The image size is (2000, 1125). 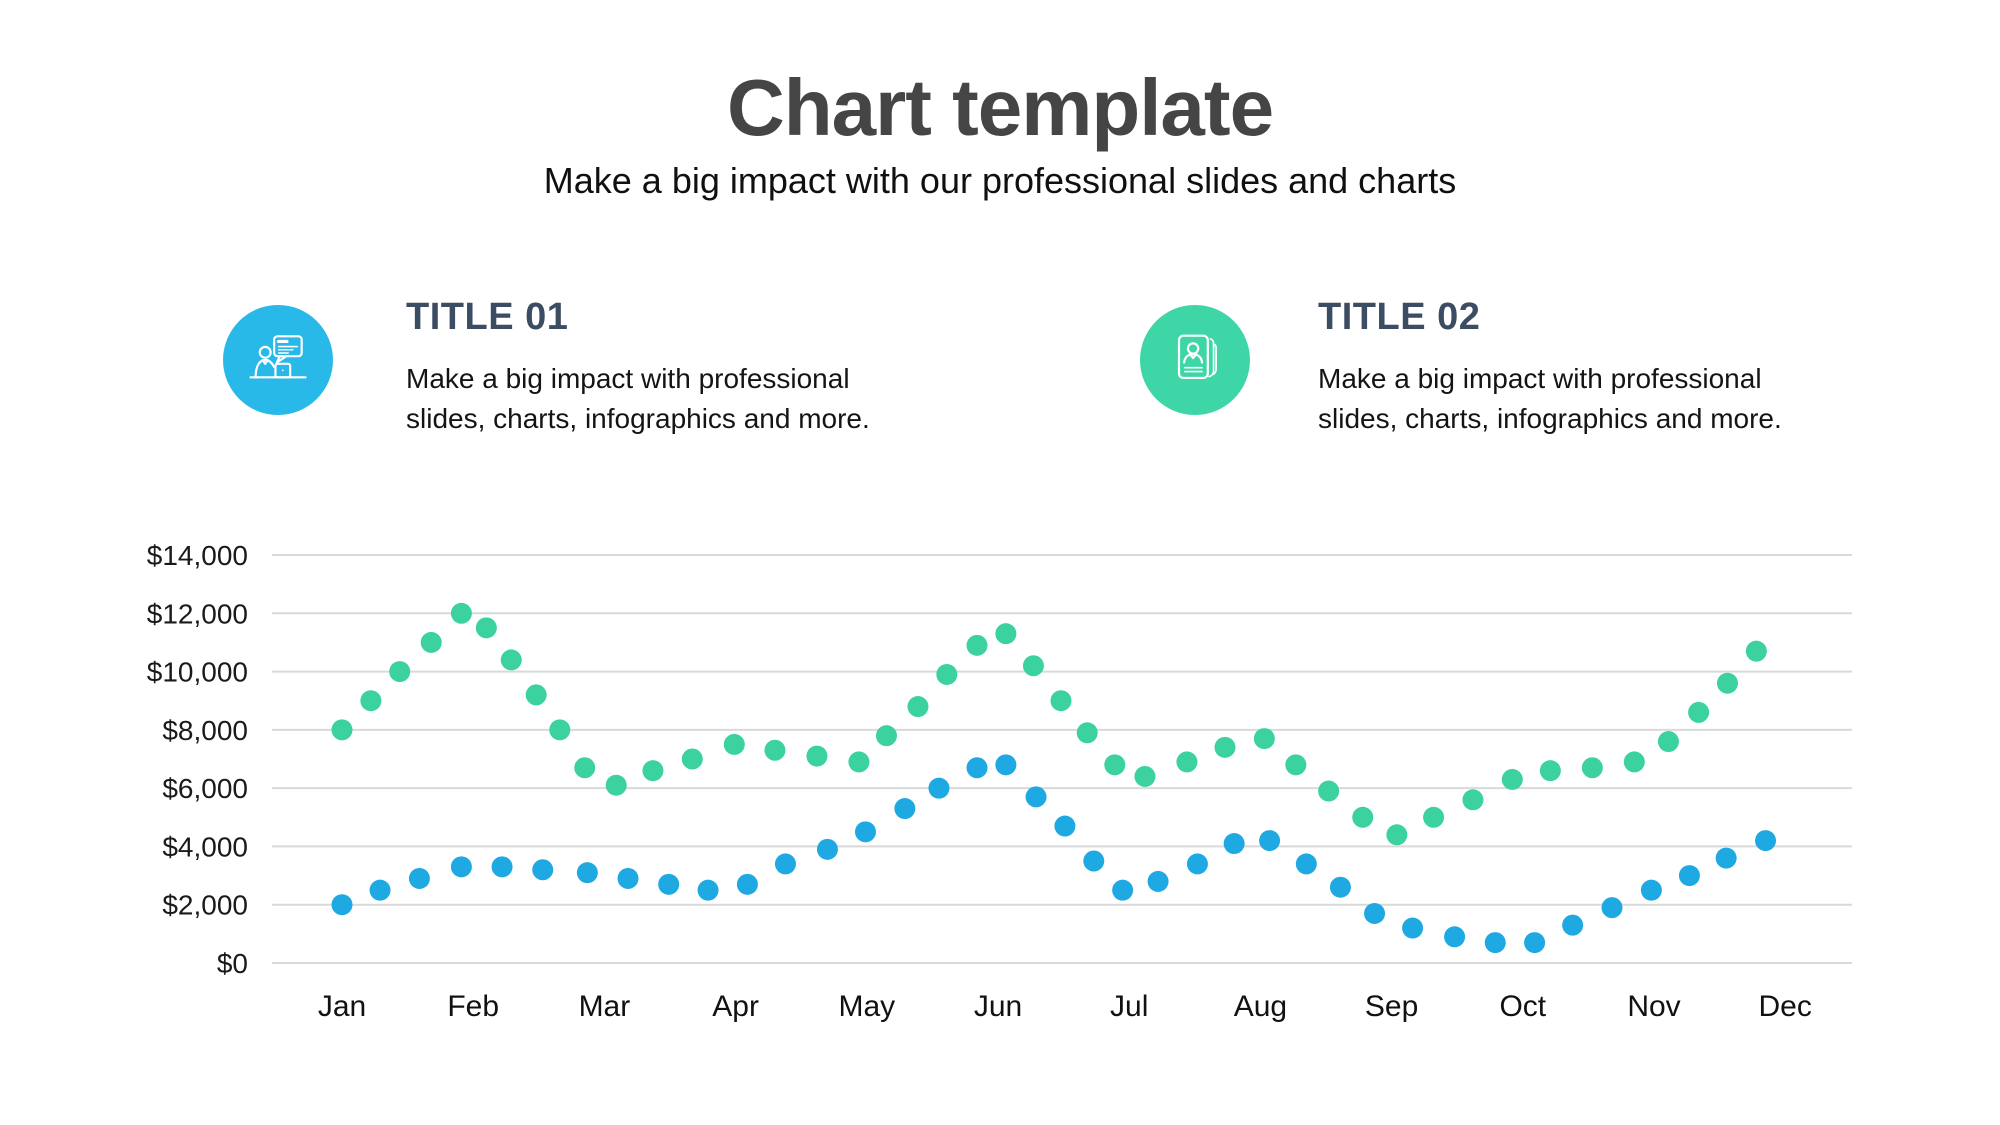 What do you see at coordinates (197, 672) in the screenshot?
I see `y-axis-tick-label: $10,000` at bounding box center [197, 672].